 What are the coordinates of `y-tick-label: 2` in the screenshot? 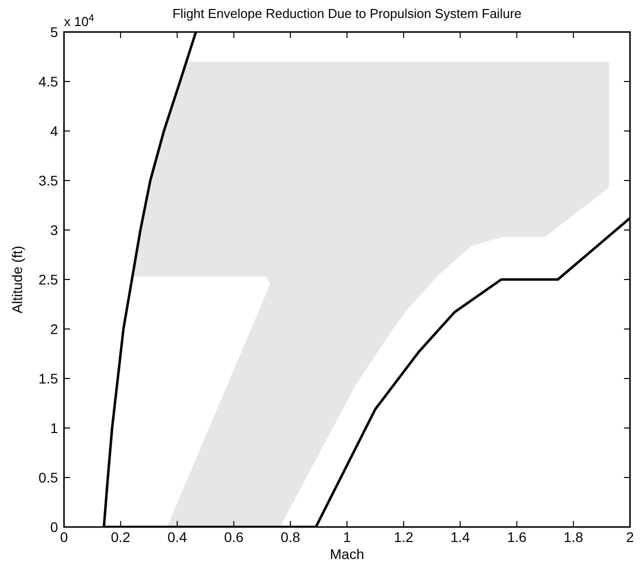 It's located at (54, 328).